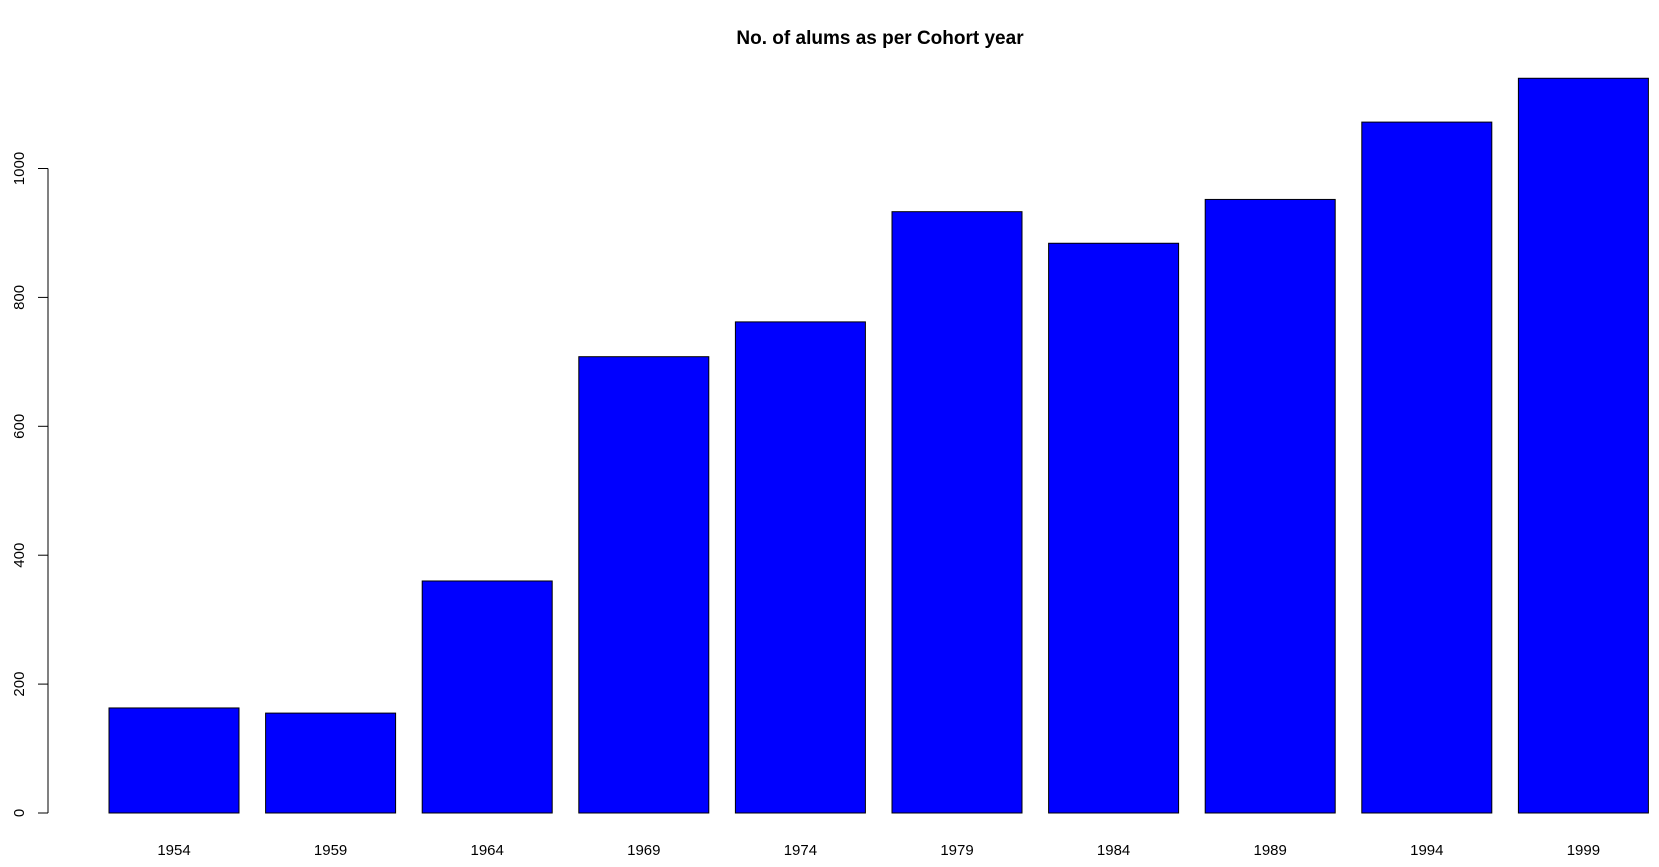 Image resolution: width=1659 pixels, height=867 pixels. I want to click on x-tick-label: 1954, so click(173, 850).